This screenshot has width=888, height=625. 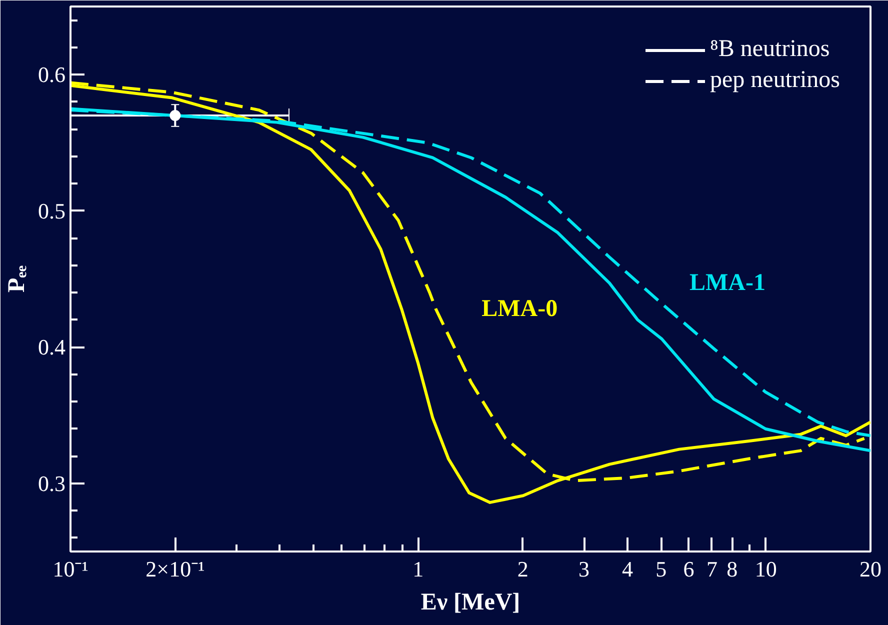 What do you see at coordinates (871, 569) in the screenshot?
I see `x-tick-label: 20` at bounding box center [871, 569].